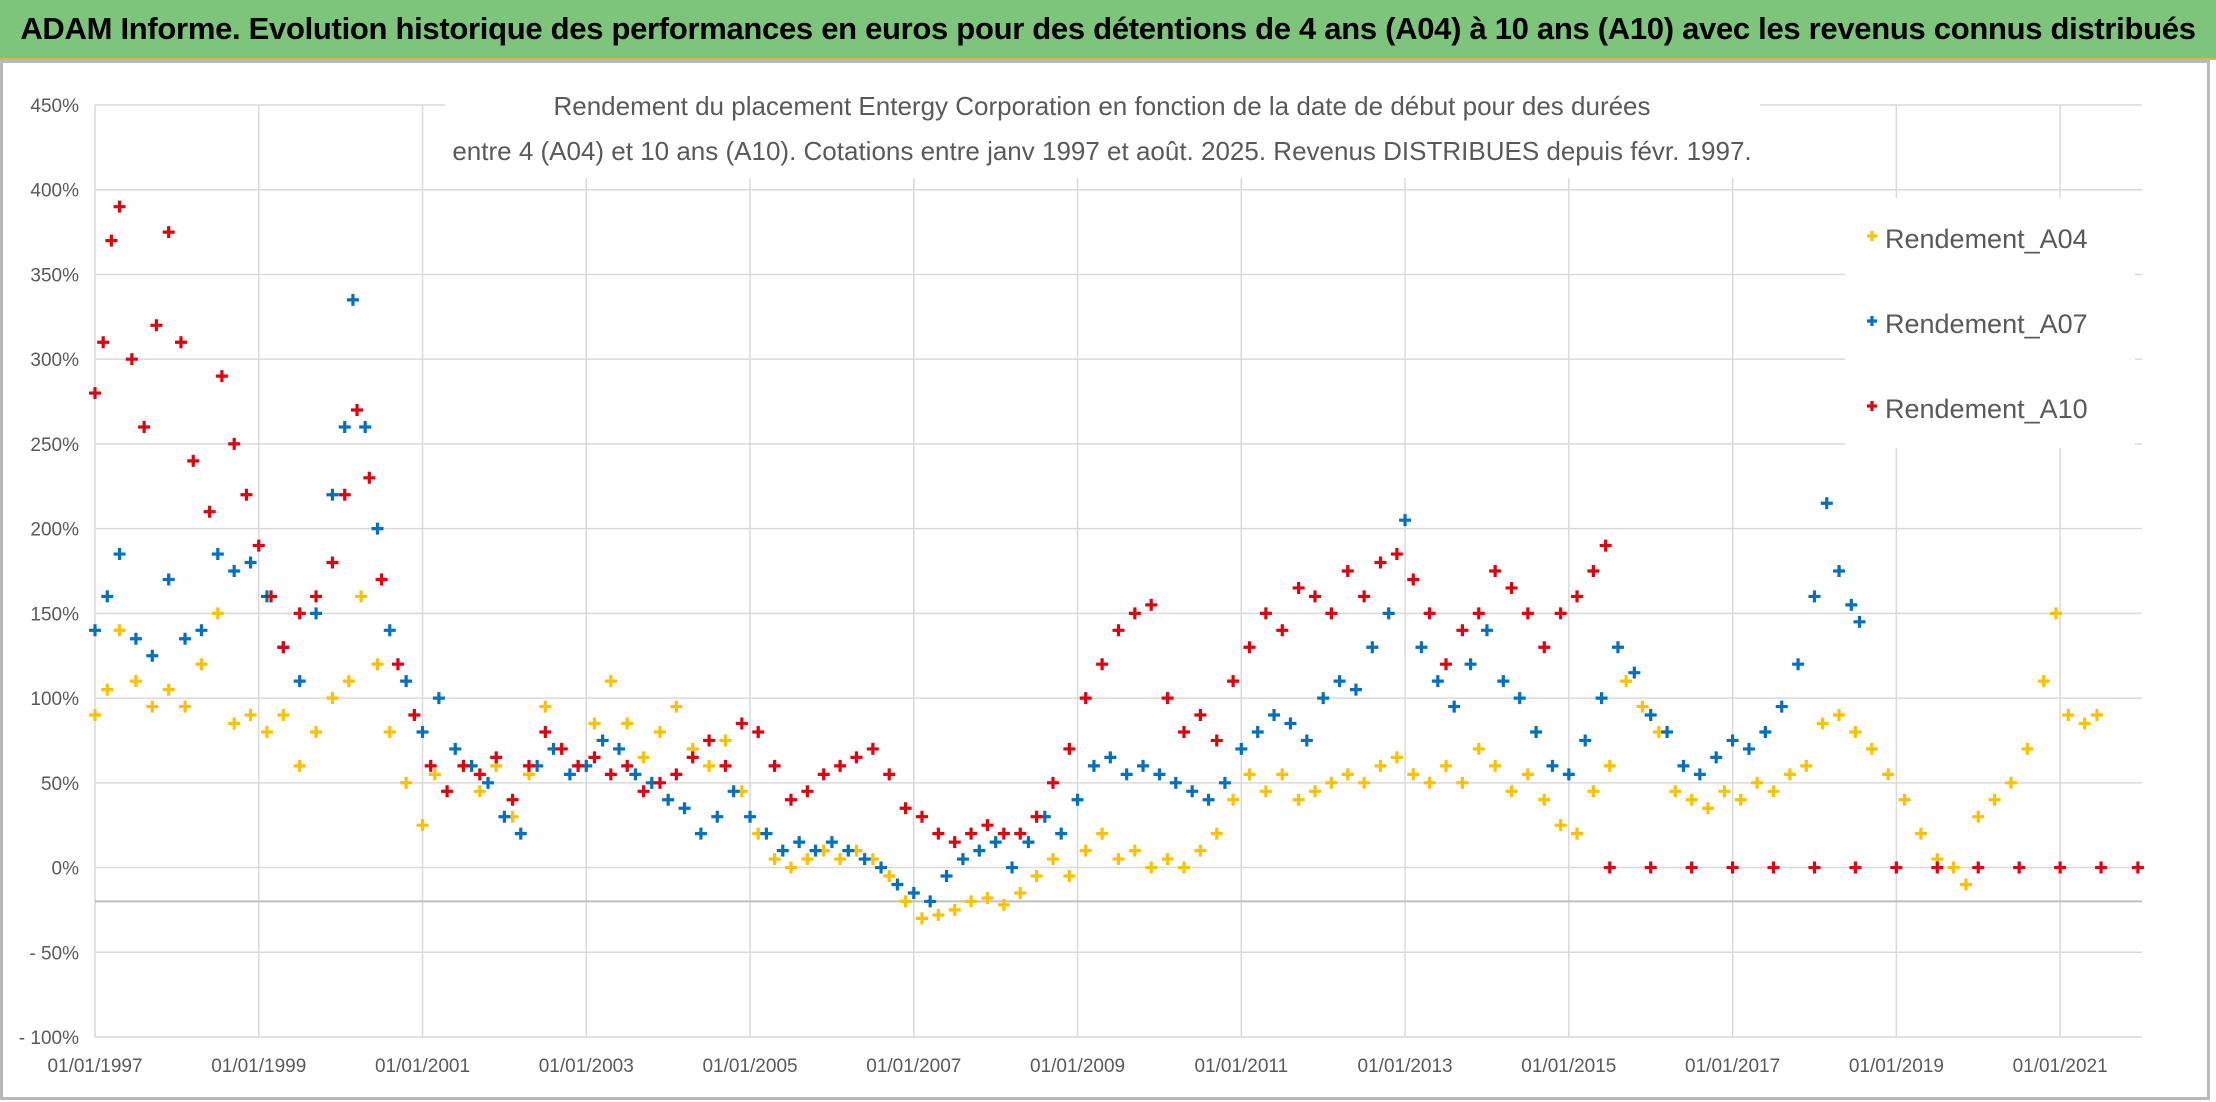 The image size is (2216, 1102). I want to click on legend-item: Rendement_A07, so click(1977, 324).